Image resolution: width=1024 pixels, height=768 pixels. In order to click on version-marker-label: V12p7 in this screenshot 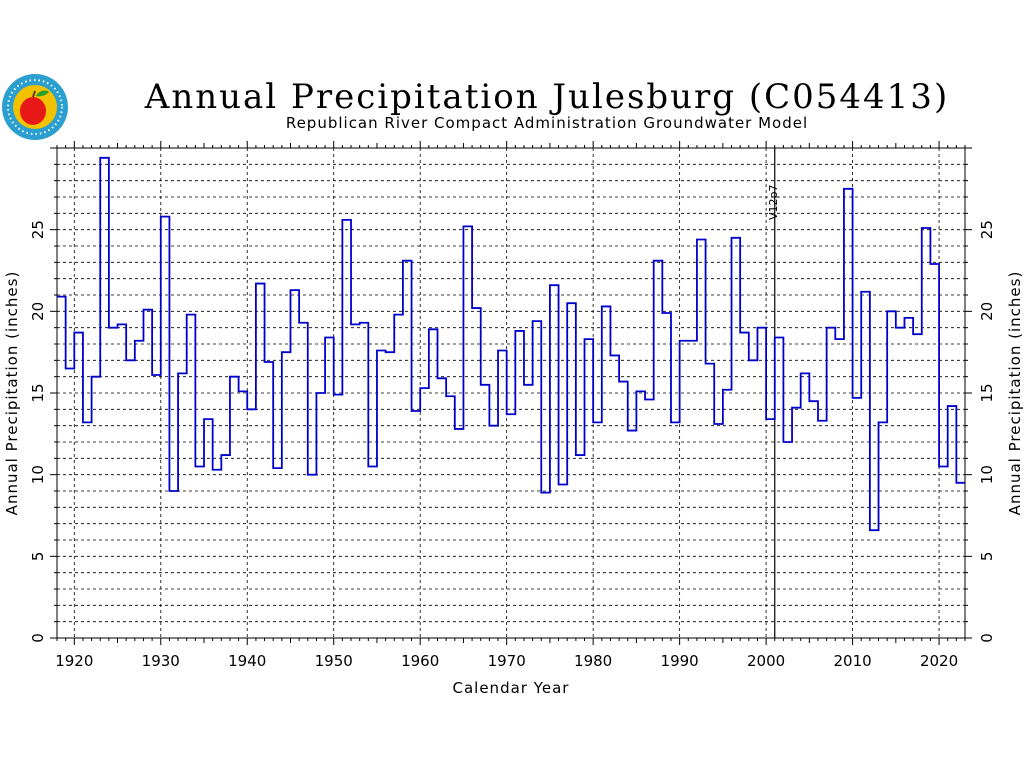, I will do `click(773, 202)`.